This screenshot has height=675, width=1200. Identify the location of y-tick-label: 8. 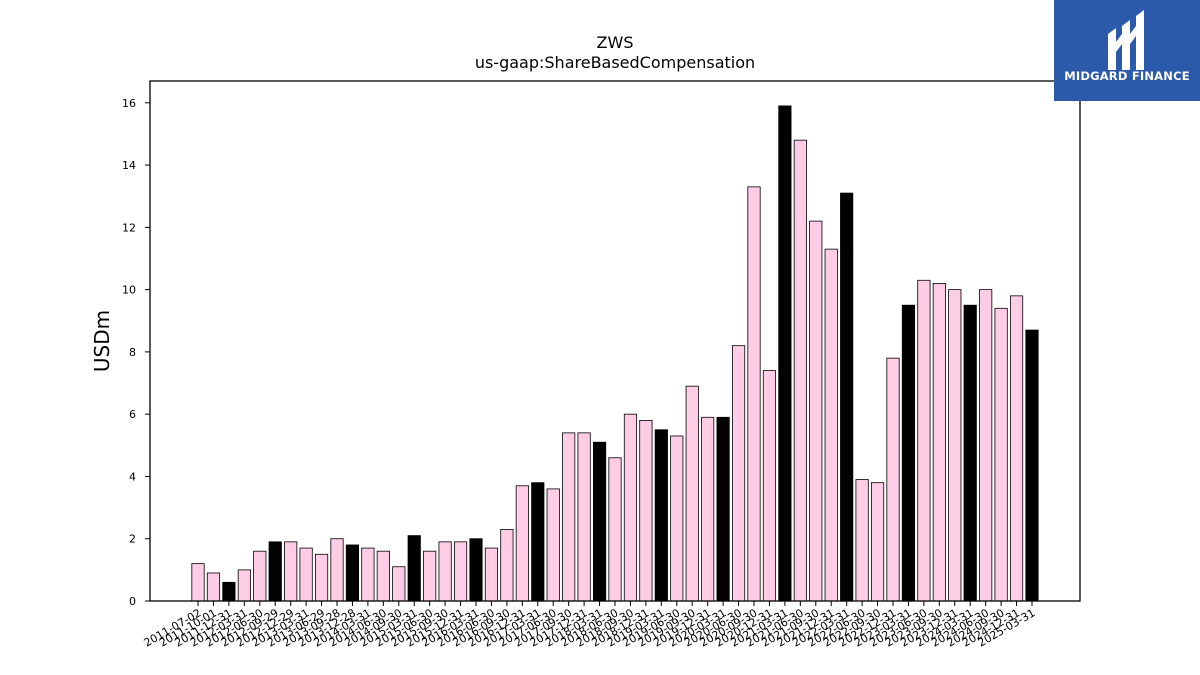
(132, 352).